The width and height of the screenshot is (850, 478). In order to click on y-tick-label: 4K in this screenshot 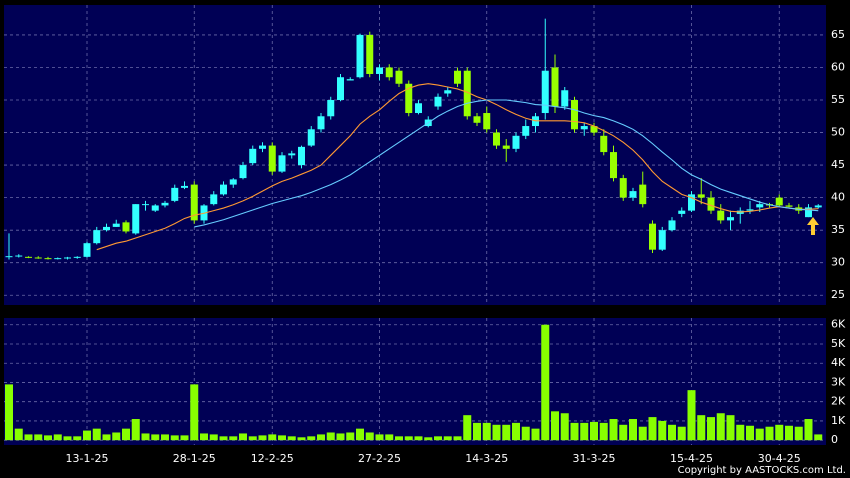, I will do `click(838, 362)`.